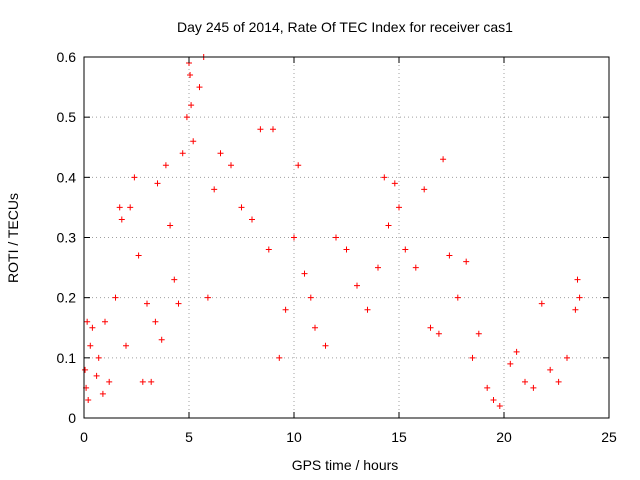 This screenshot has width=640, height=480. What do you see at coordinates (345, 465) in the screenshot?
I see `x-axis-label: GPS time / hours` at bounding box center [345, 465].